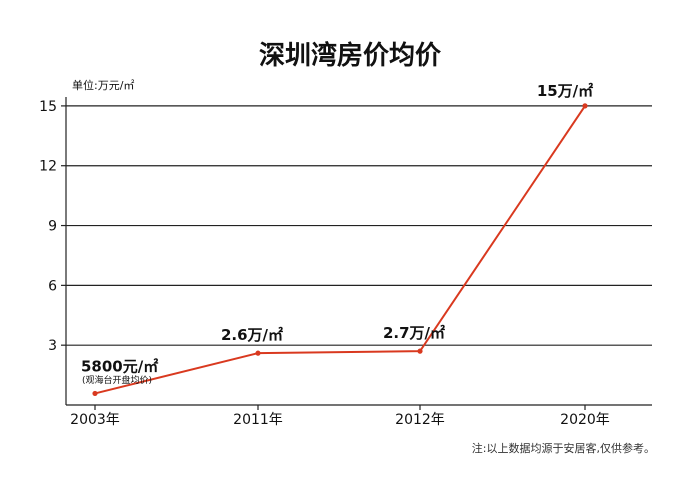  Describe the element at coordinates (565, 91) in the screenshot. I see `data-label: 15万/㎡` at that location.